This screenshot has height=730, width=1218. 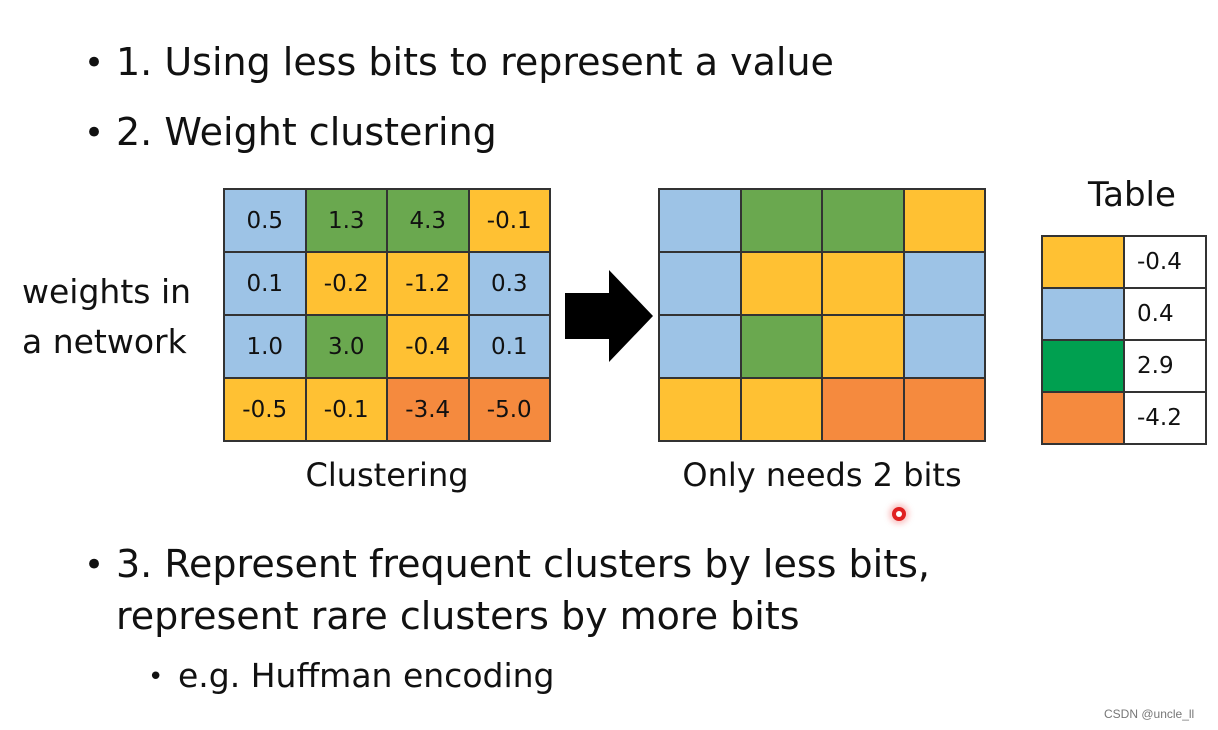 What do you see at coordinates (609, 316) in the screenshot?
I see `right-arrow-icon` at bounding box center [609, 316].